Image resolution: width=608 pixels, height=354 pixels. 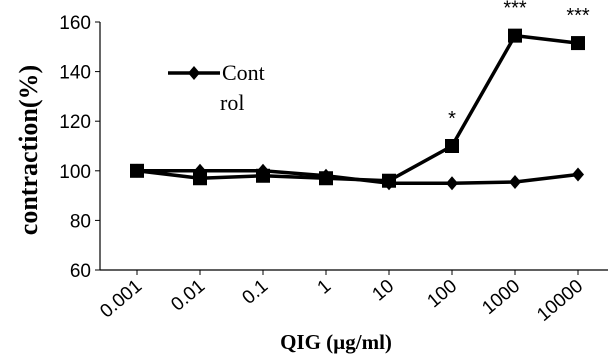 What do you see at coordinates (75, 122) in the screenshot?
I see `y-tick-label-120: 120` at bounding box center [75, 122].